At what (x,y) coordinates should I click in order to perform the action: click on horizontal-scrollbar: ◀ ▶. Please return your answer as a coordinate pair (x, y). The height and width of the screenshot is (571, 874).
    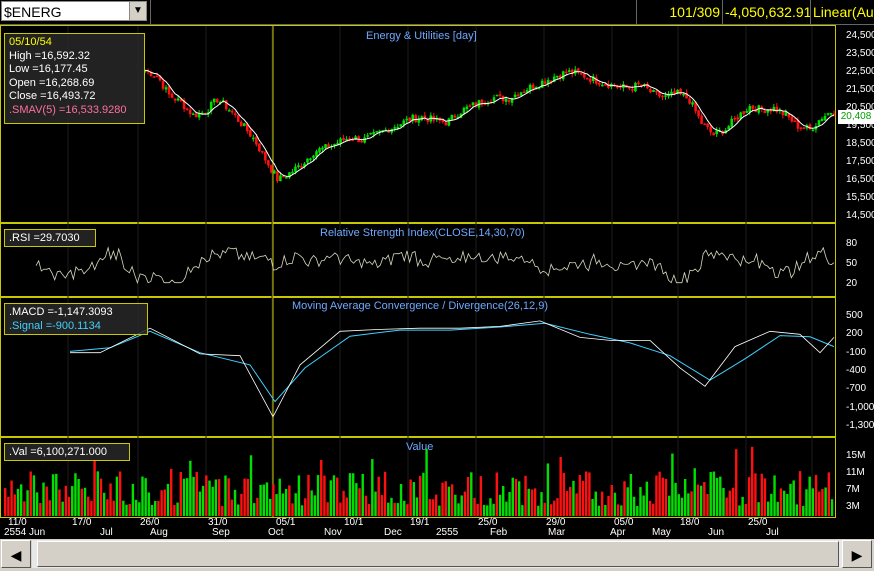
    Looking at the image, I should click on (437, 555).